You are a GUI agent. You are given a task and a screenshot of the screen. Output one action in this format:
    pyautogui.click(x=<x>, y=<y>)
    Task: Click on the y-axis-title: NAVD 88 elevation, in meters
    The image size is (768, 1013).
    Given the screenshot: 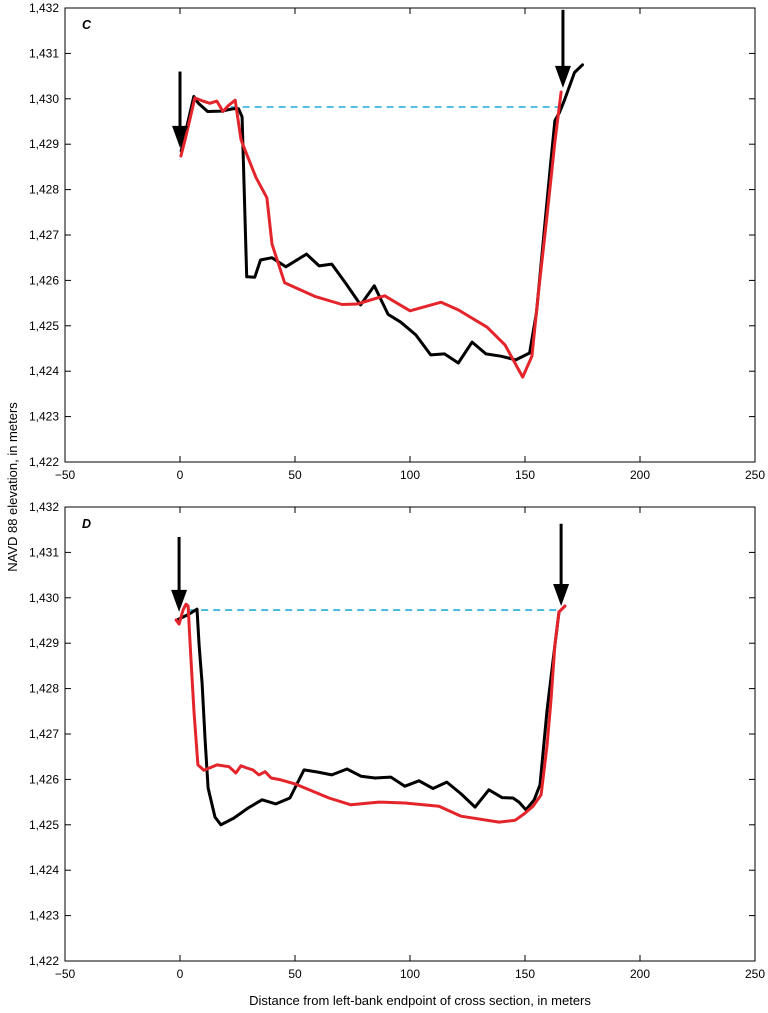 What is the action you would take?
    pyautogui.click(x=12, y=487)
    